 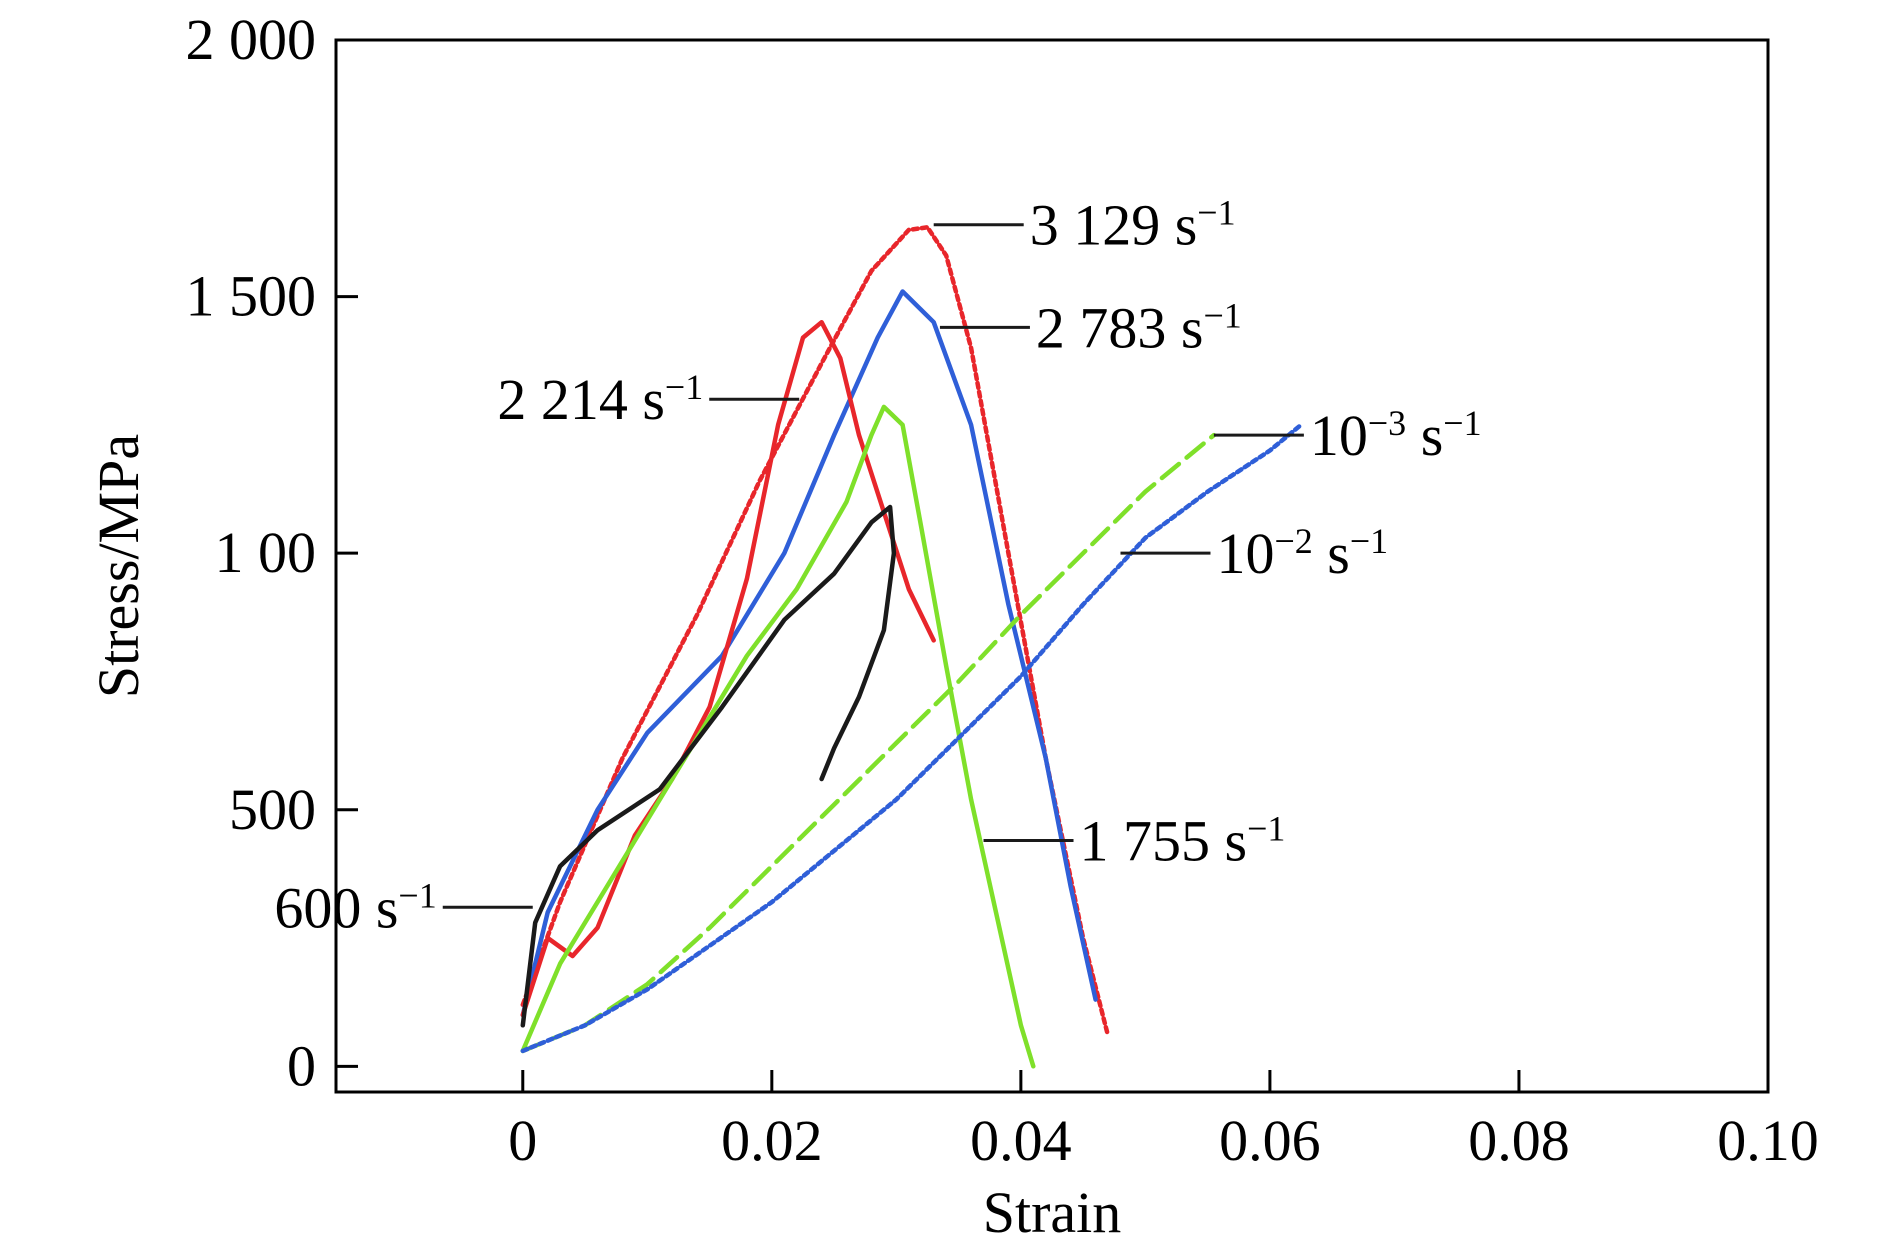 I want to click on x-tick-label: 0.10, so click(x=1768, y=1140).